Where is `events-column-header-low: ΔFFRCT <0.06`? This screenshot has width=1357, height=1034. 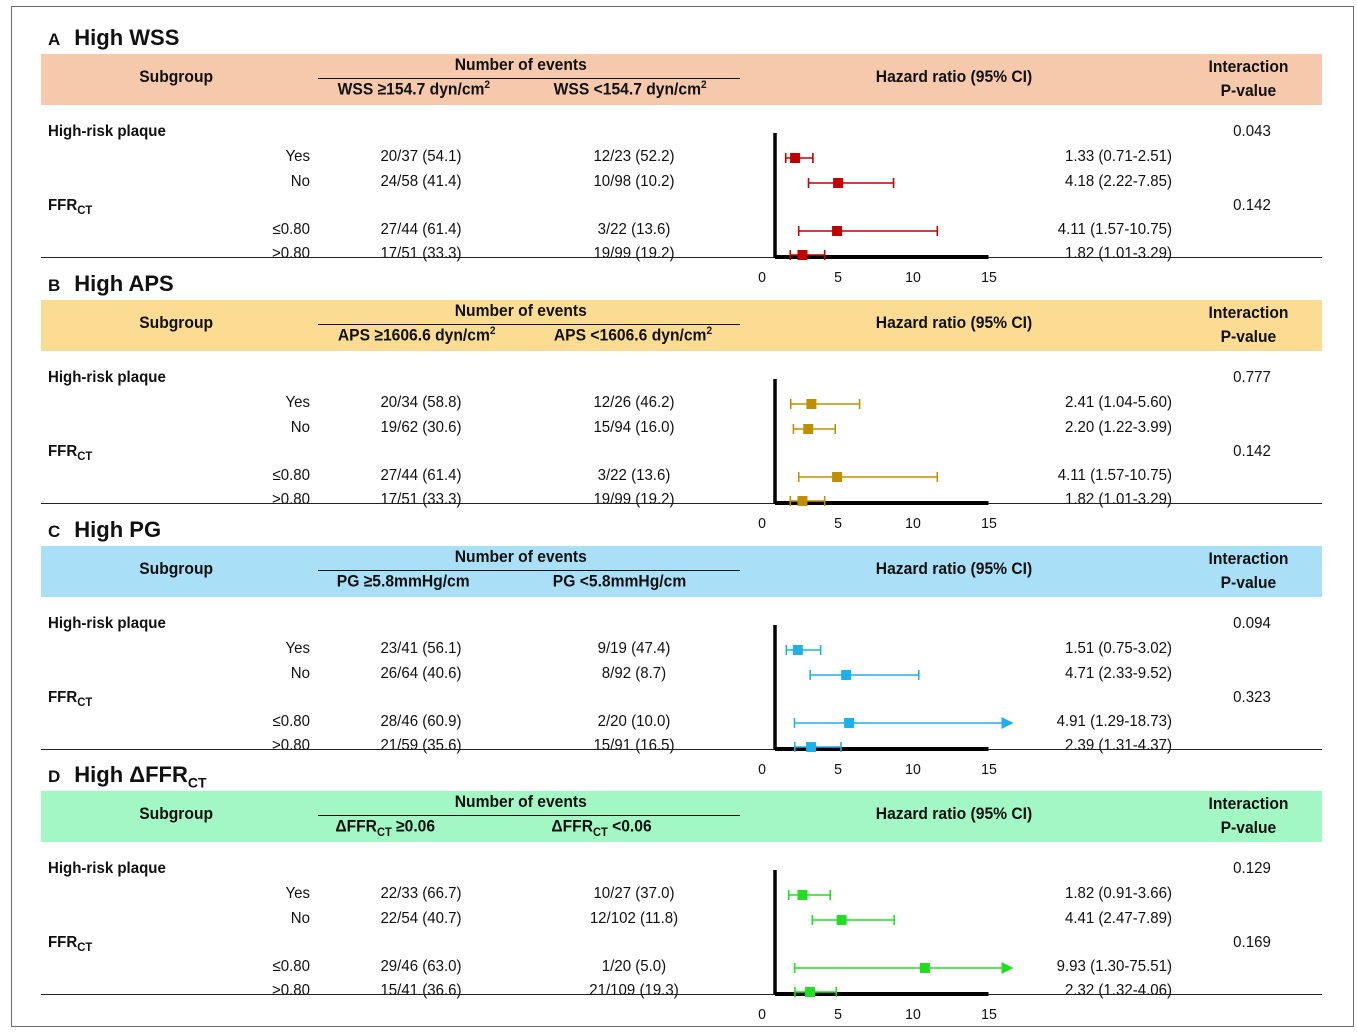
events-column-header-low: ΔFFRCT <0.06 is located at coordinates (601, 827).